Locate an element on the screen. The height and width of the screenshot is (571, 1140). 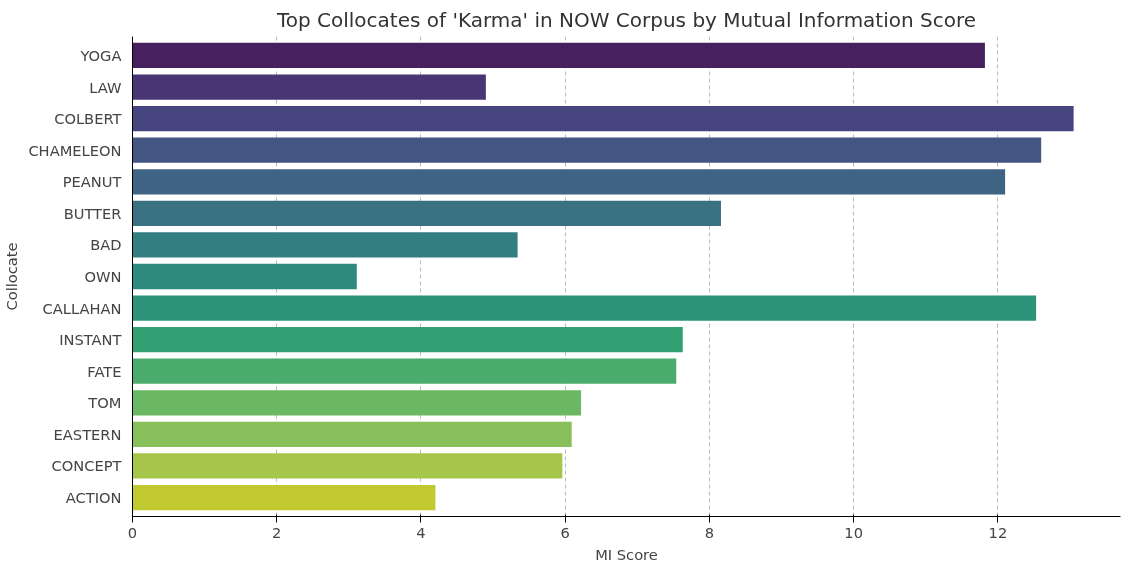
x-tick-label: 2 is located at coordinates (277, 532).